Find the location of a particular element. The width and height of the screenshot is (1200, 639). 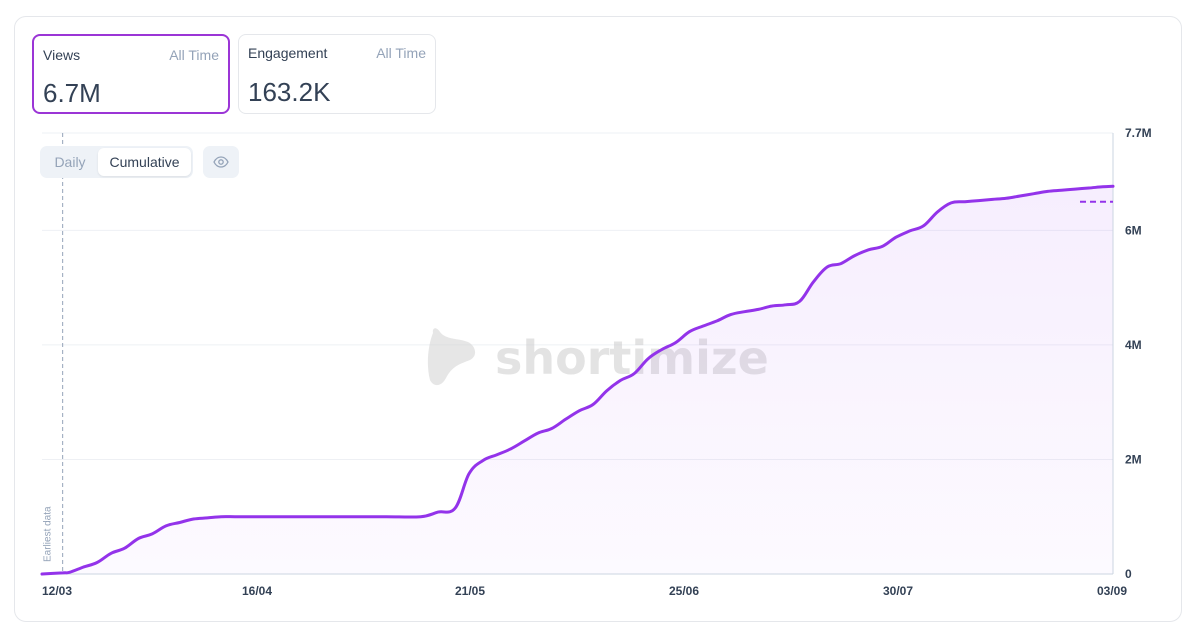

x-tick-label: 12/03 is located at coordinates (57, 591).